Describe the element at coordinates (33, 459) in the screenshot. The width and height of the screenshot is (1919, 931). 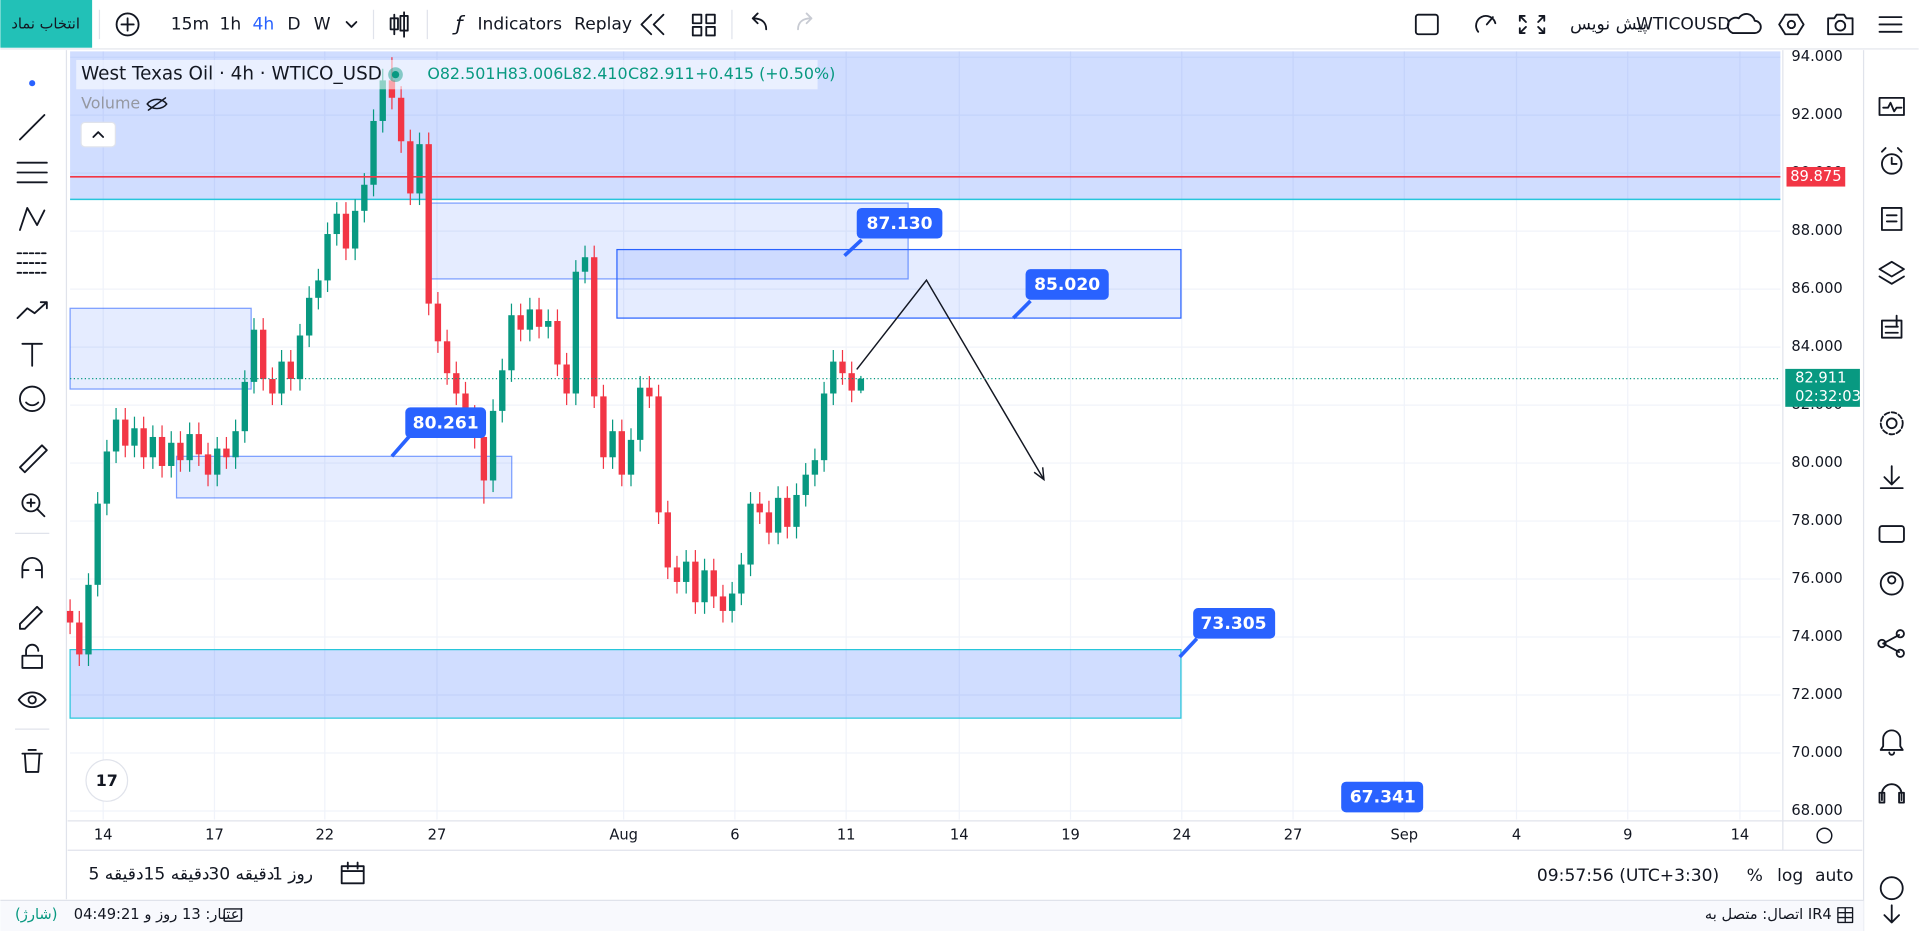
I see `ruler-tool` at that location.